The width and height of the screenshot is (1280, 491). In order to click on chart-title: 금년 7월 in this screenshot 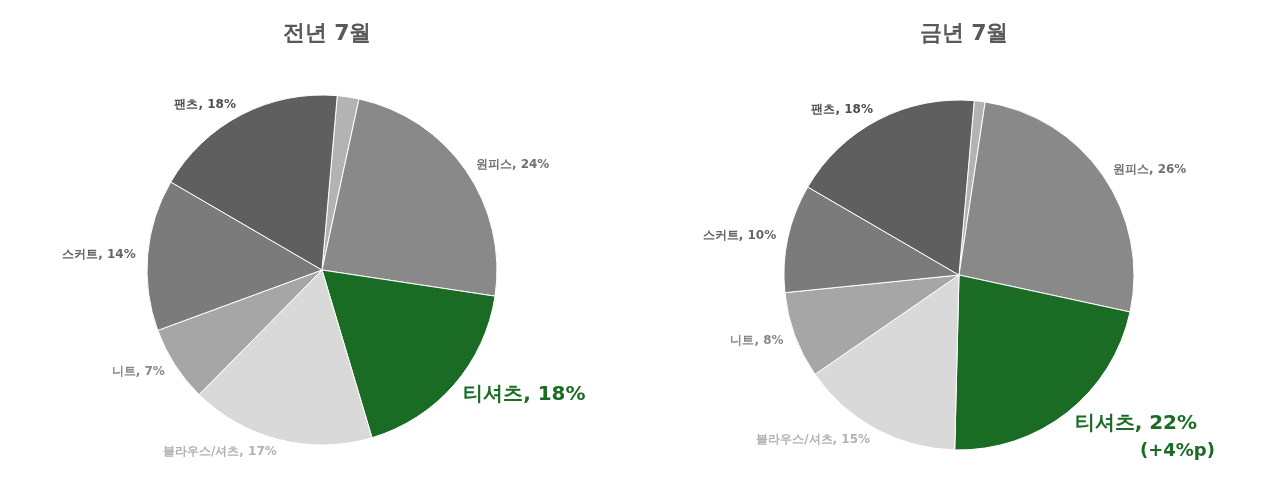, I will do `click(964, 32)`.